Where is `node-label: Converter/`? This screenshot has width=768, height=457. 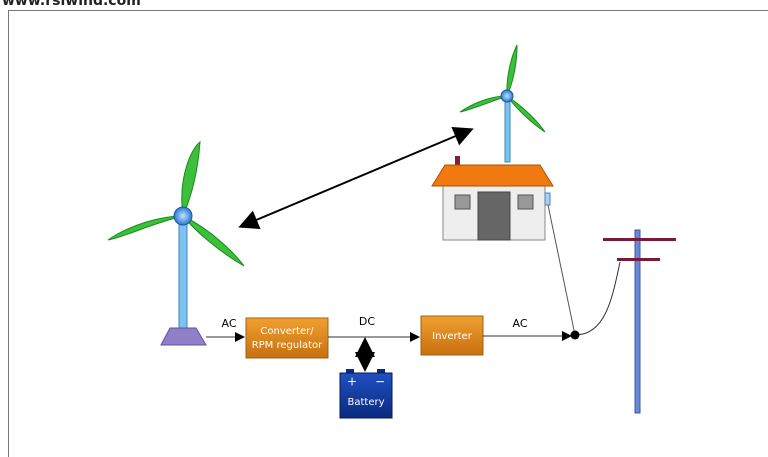 node-label: Converter/ is located at coordinates (287, 331).